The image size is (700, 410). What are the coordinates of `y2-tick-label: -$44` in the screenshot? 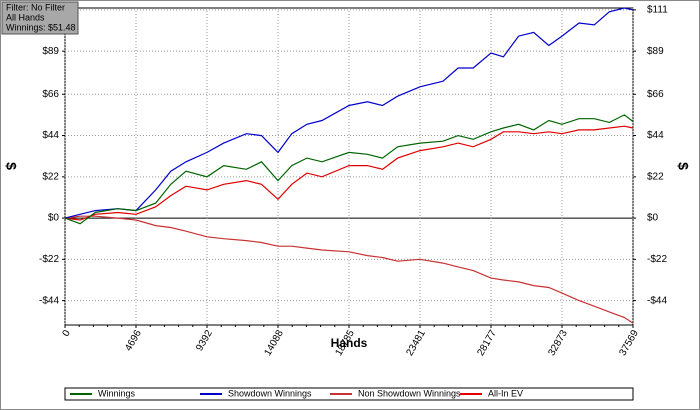 It's located at (657, 300).